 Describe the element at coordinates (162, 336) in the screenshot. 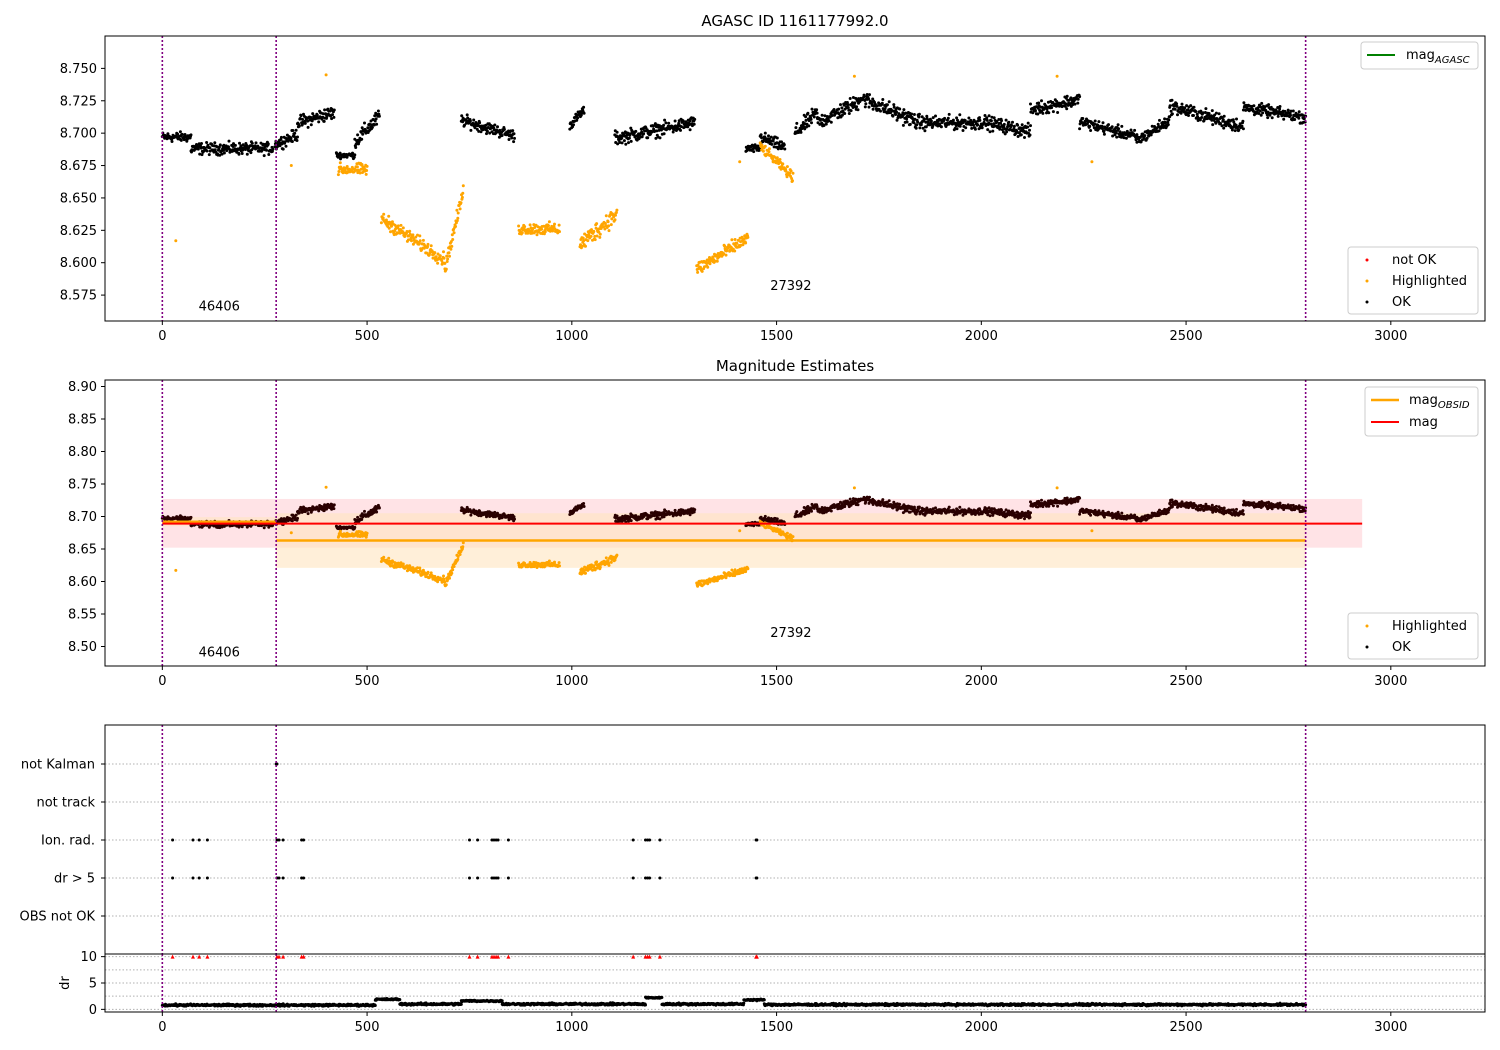

I see `x-tick-label: 0` at that location.